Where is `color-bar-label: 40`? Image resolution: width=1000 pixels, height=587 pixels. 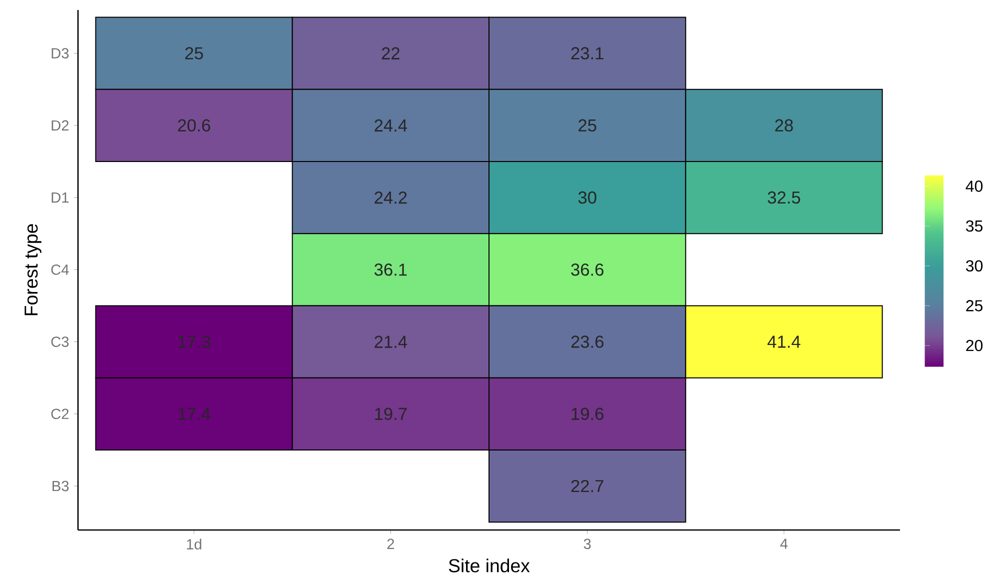
color-bar-label: 40 is located at coordinates (974, 186).